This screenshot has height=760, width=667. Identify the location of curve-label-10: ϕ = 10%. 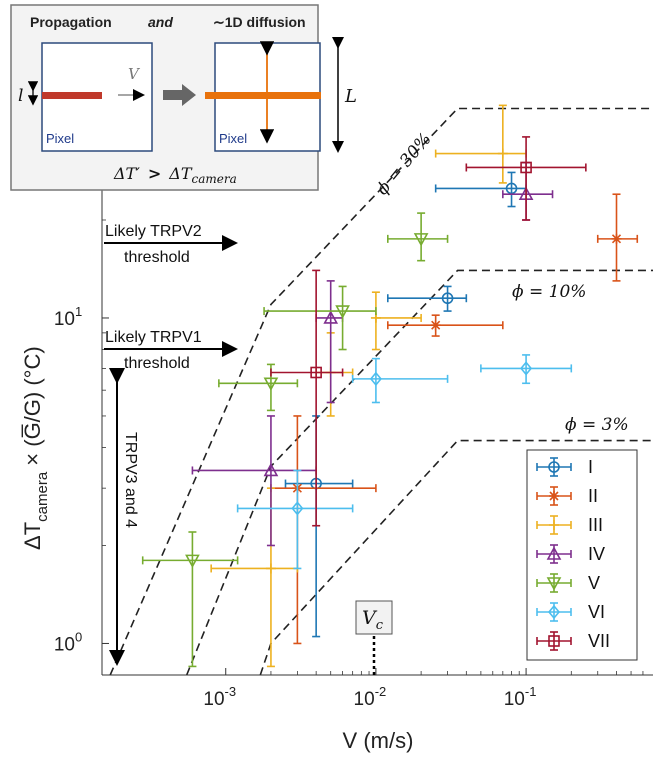
(549, 292).